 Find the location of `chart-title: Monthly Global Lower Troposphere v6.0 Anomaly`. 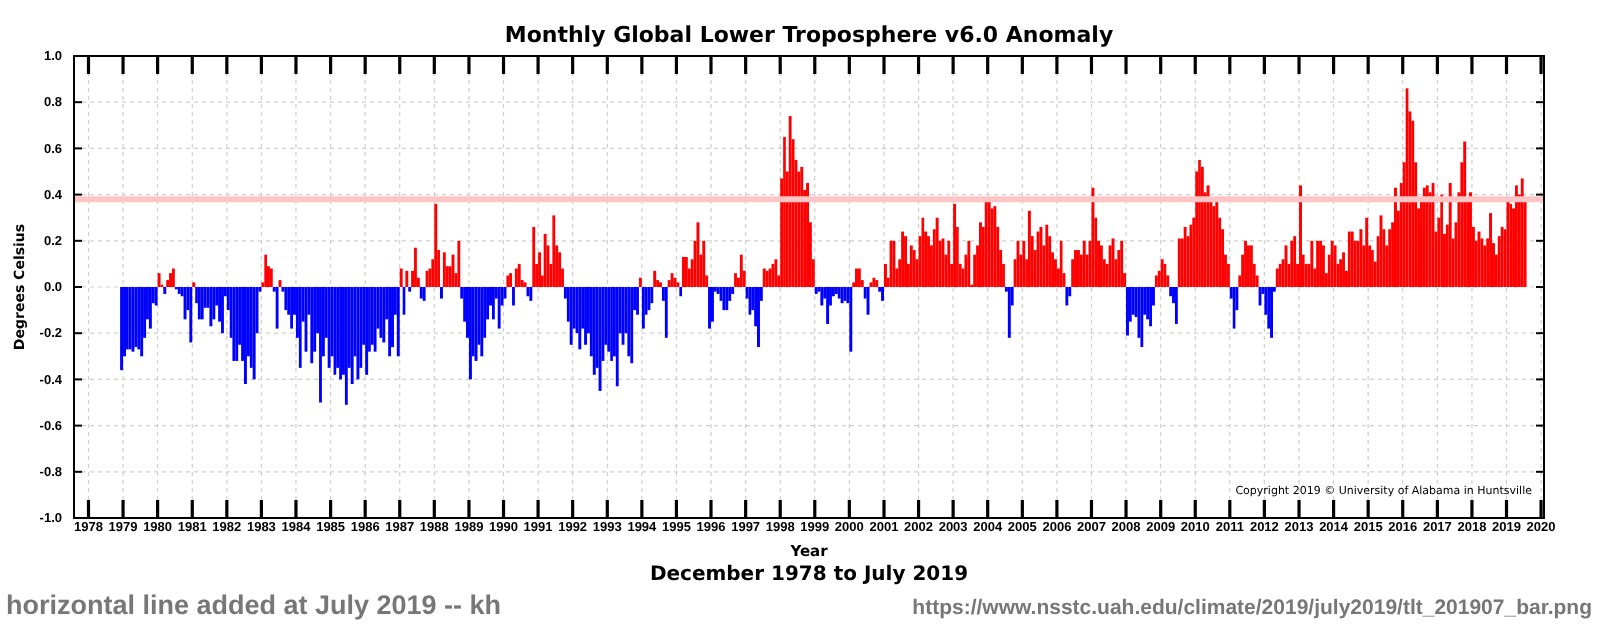

chart-title: Monthly Global Lower Troposphere v6.0 Anomaly is located at coordinates (809, 35).